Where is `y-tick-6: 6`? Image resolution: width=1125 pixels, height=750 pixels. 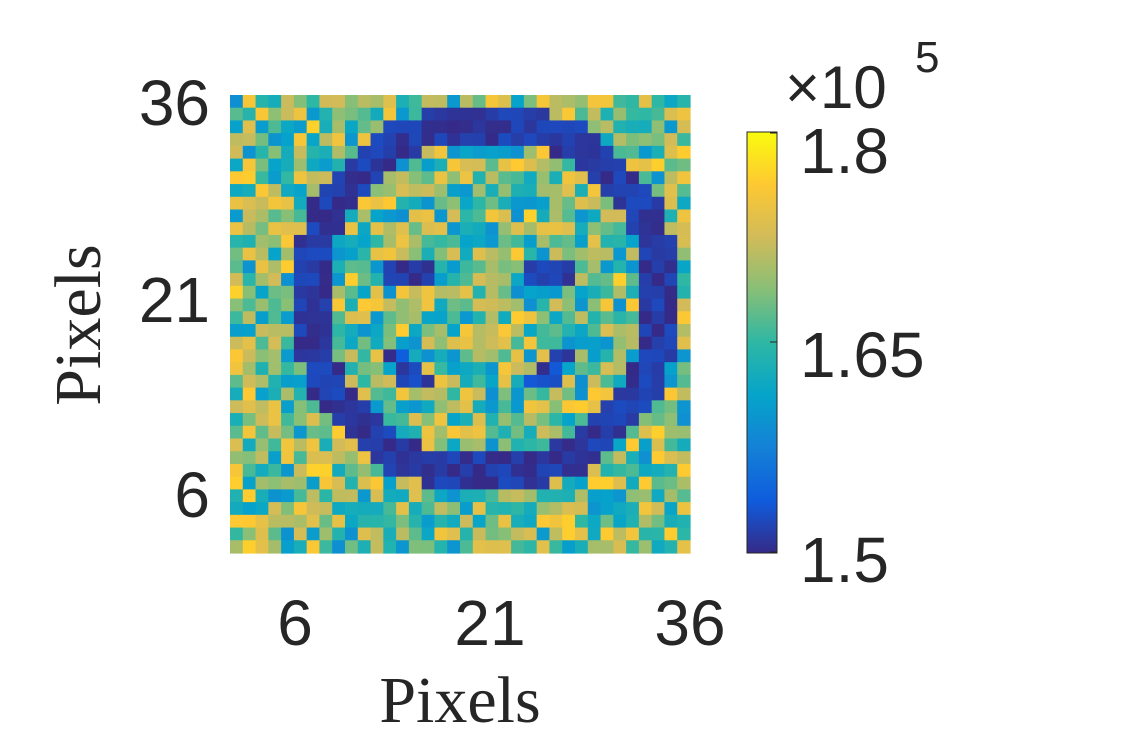
y-tick-6: 6 is located at coordinates (192, 495).